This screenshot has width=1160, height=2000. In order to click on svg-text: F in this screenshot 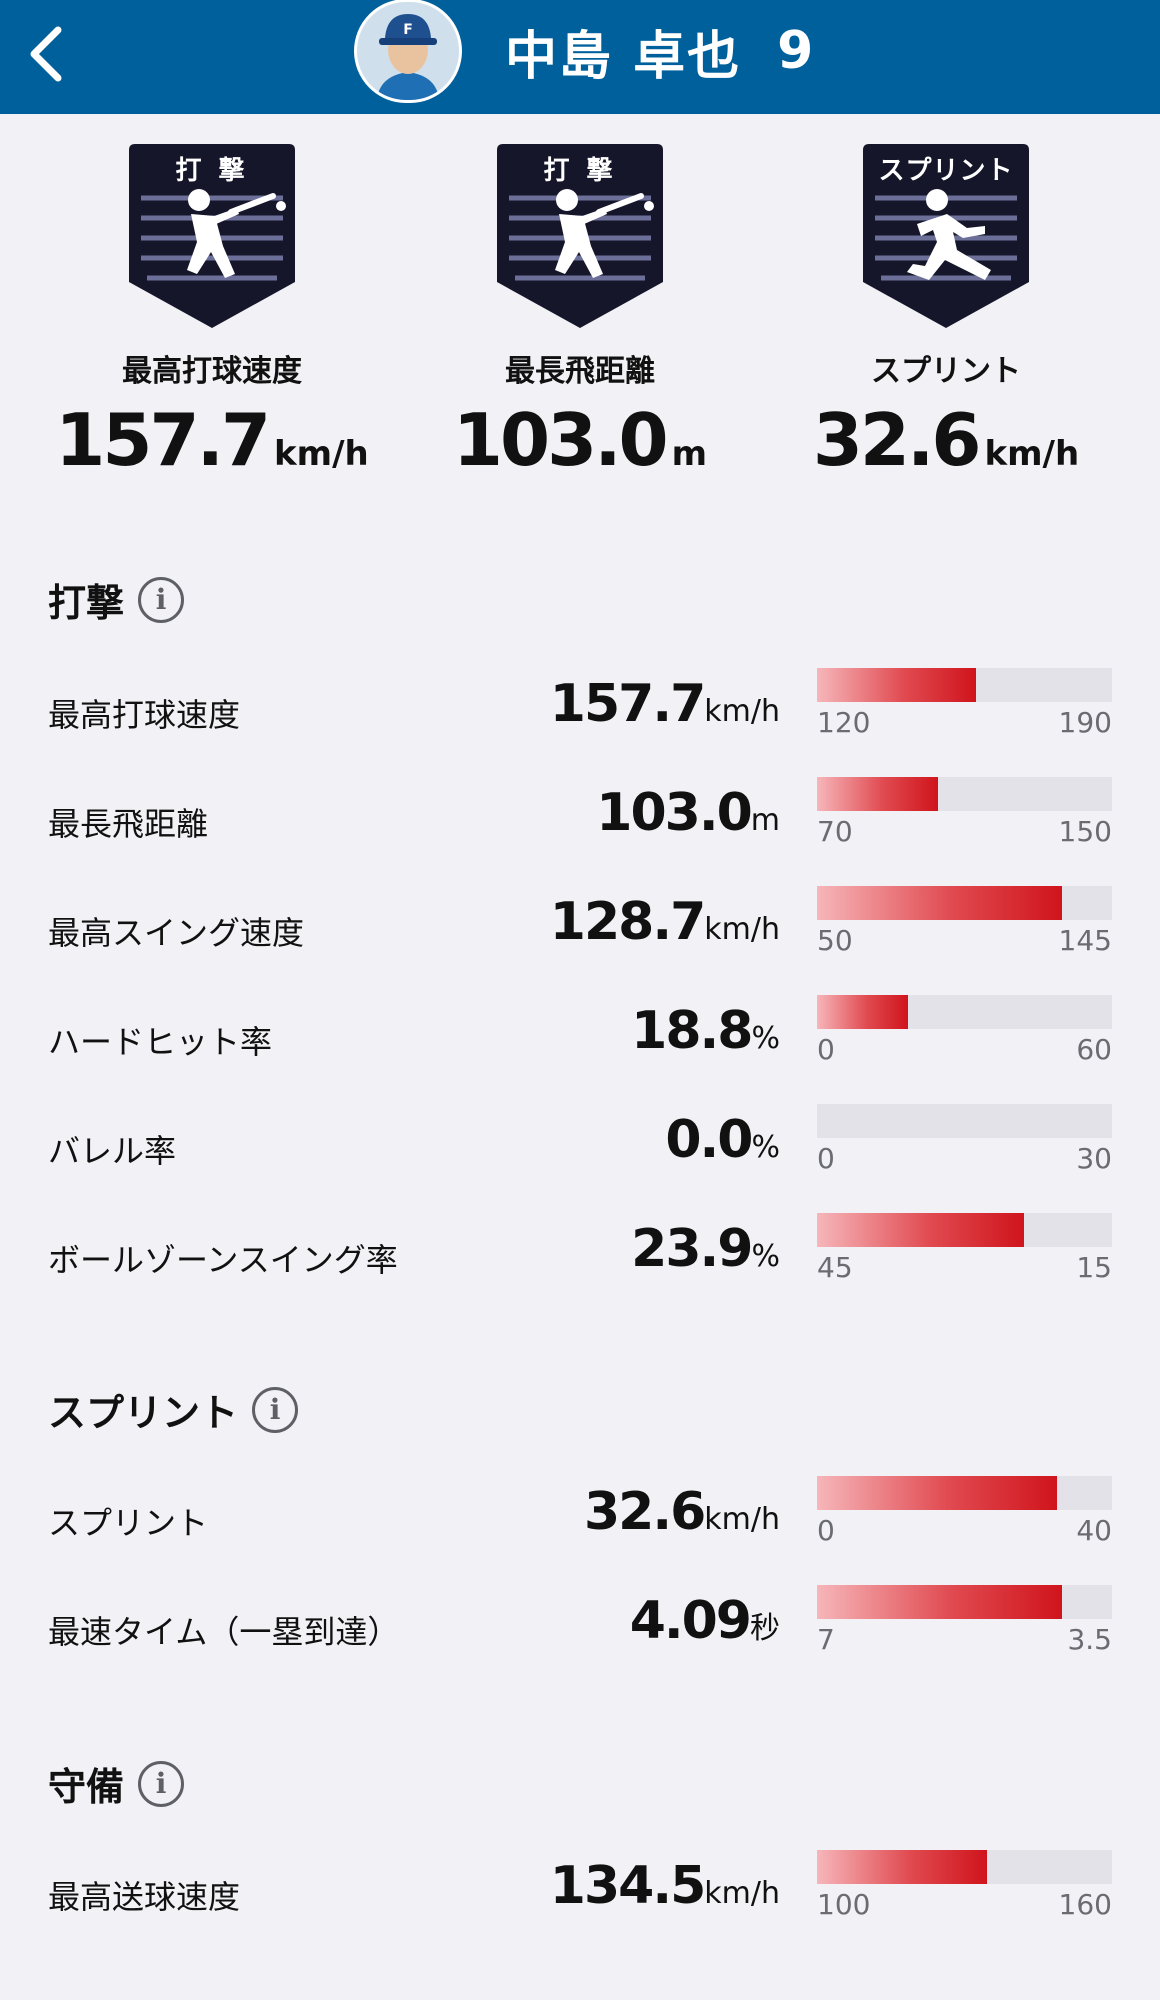, I will do `click(408, 30)`.